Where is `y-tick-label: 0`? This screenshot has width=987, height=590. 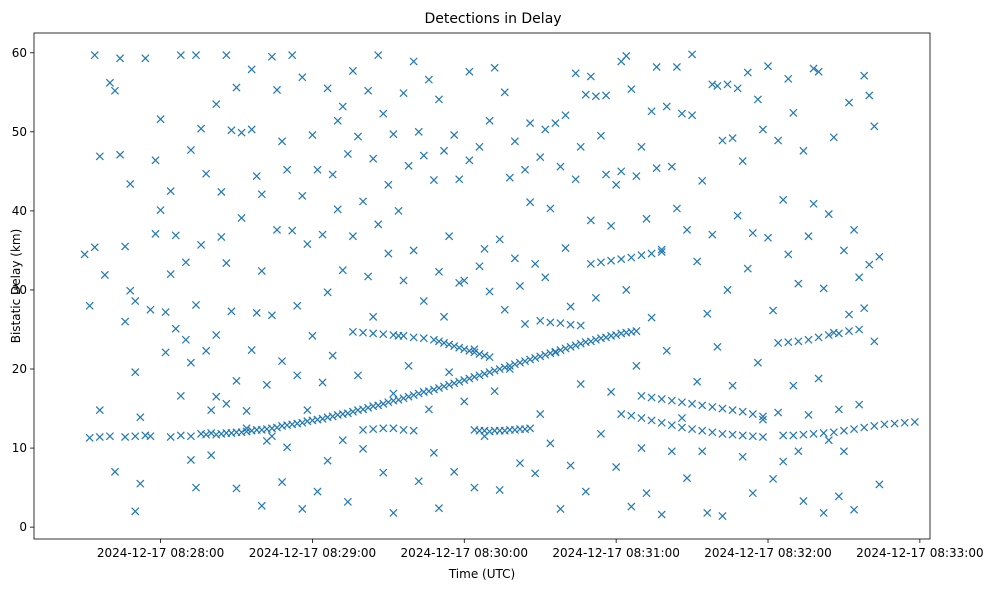
y-tick-label: 0 is located at coordinates (23, 527).